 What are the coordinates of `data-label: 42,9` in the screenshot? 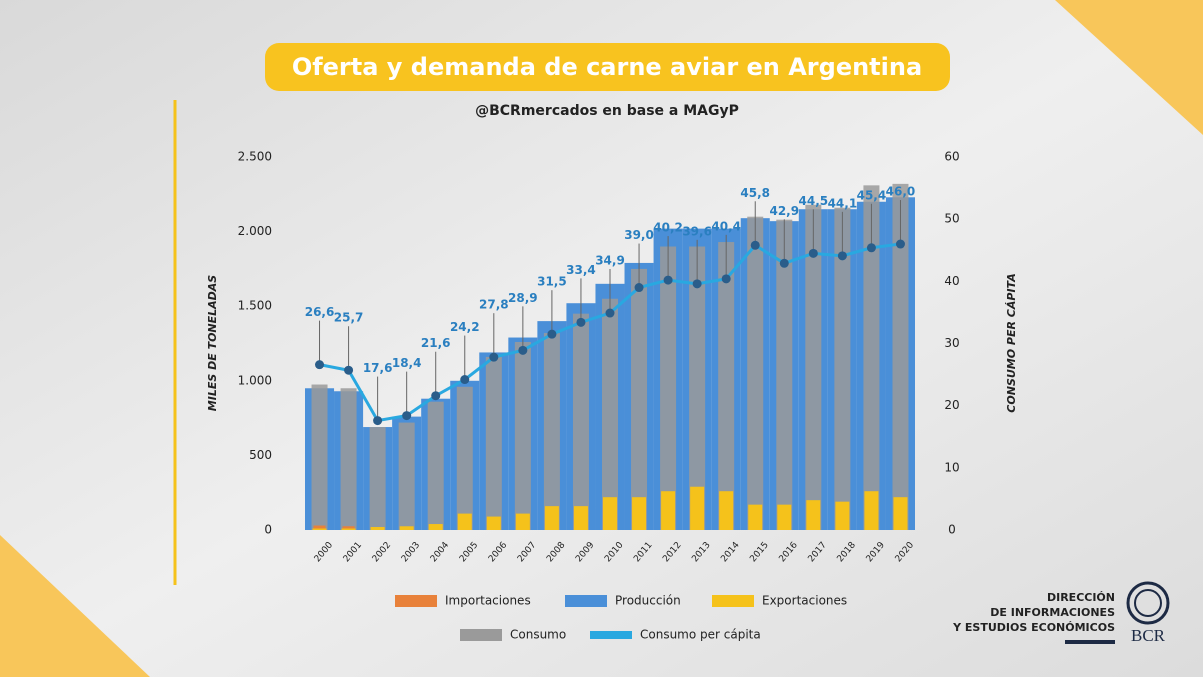 It's located at (784, 211).